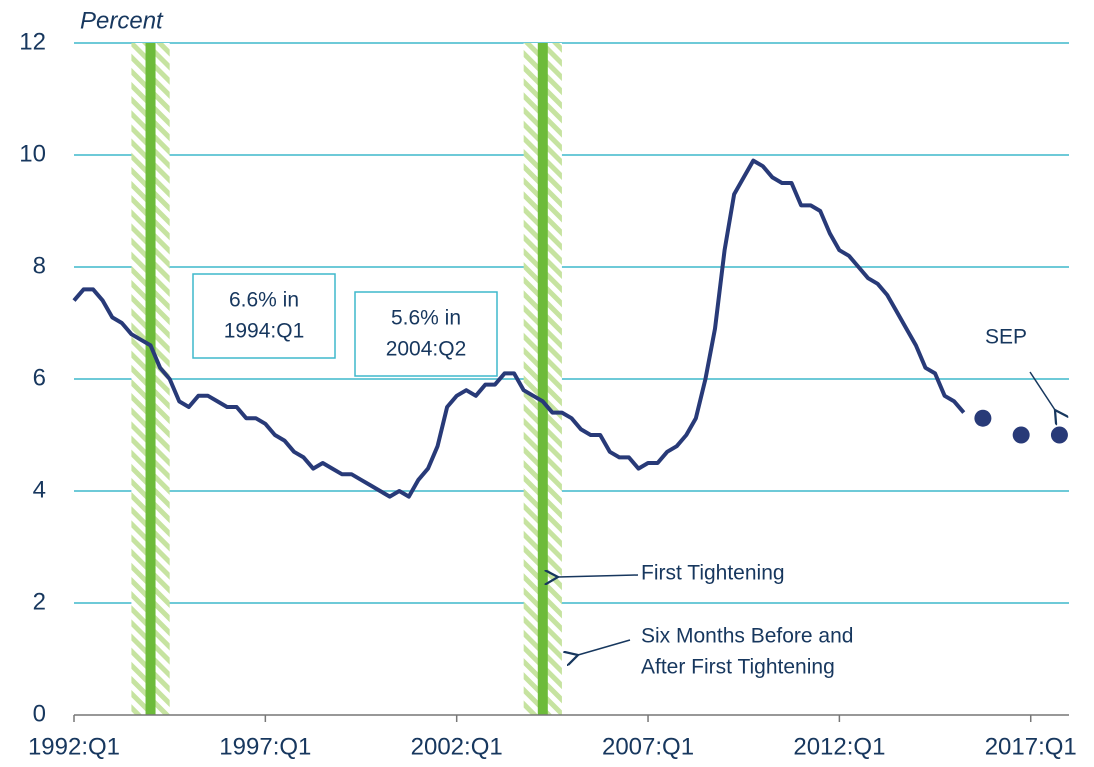 The height and width of the screenshot is (767, 1094). Describe the element at coordinates (713, 573) in the screenshot. I see `annotation: First Tightening` at that location.